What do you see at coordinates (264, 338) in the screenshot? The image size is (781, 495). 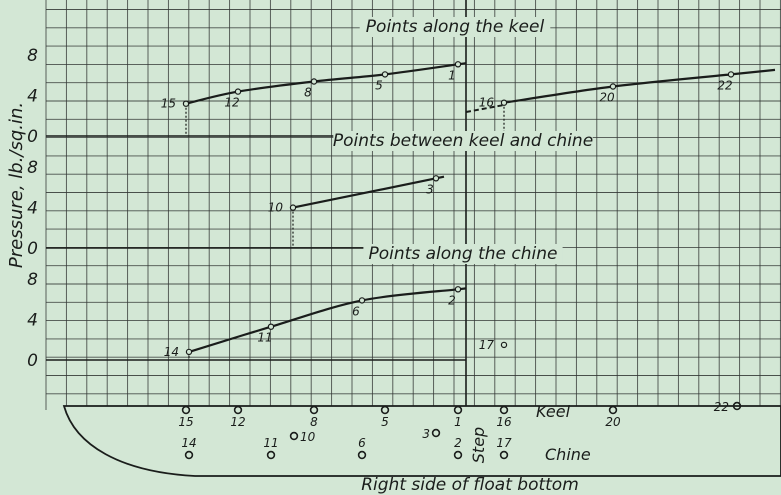 I see `data-label-11: 11` at bounding box center [264, 338].